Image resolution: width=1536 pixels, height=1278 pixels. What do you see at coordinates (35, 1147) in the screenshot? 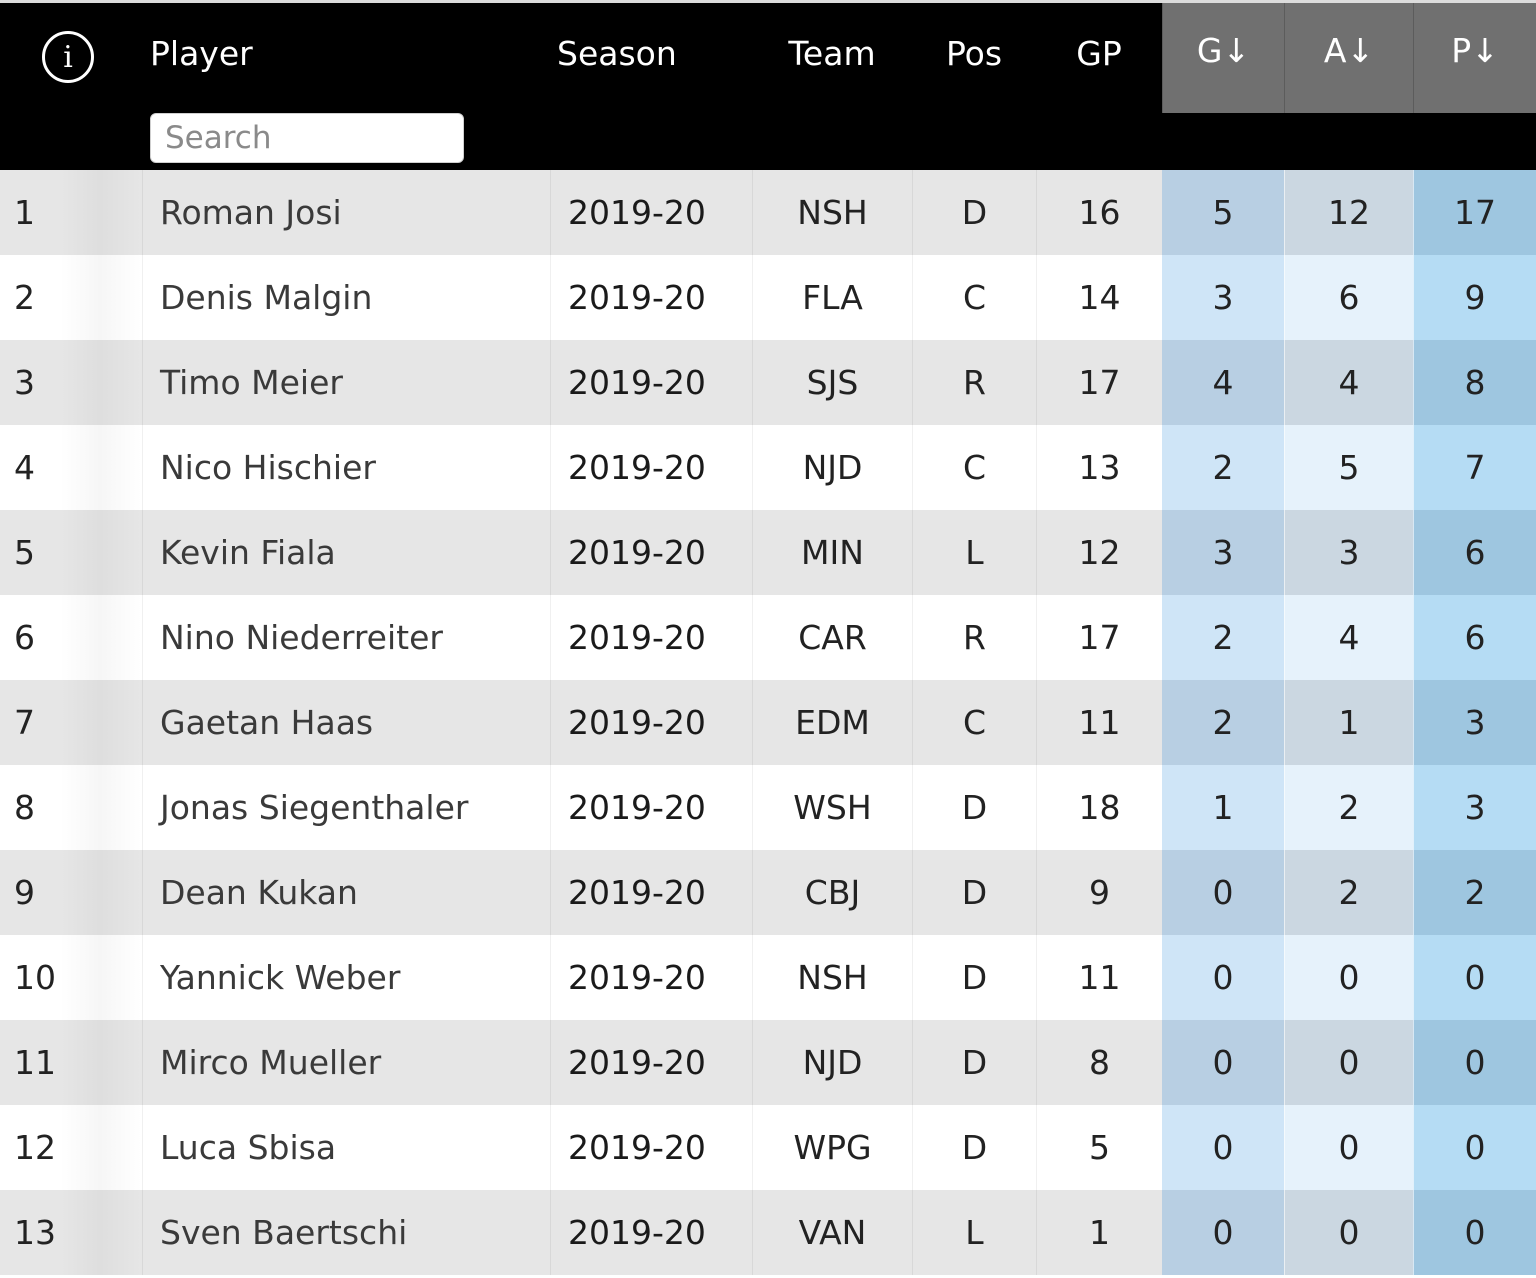
I see `rank-cell: 12` at bounding box center [35, 1147].